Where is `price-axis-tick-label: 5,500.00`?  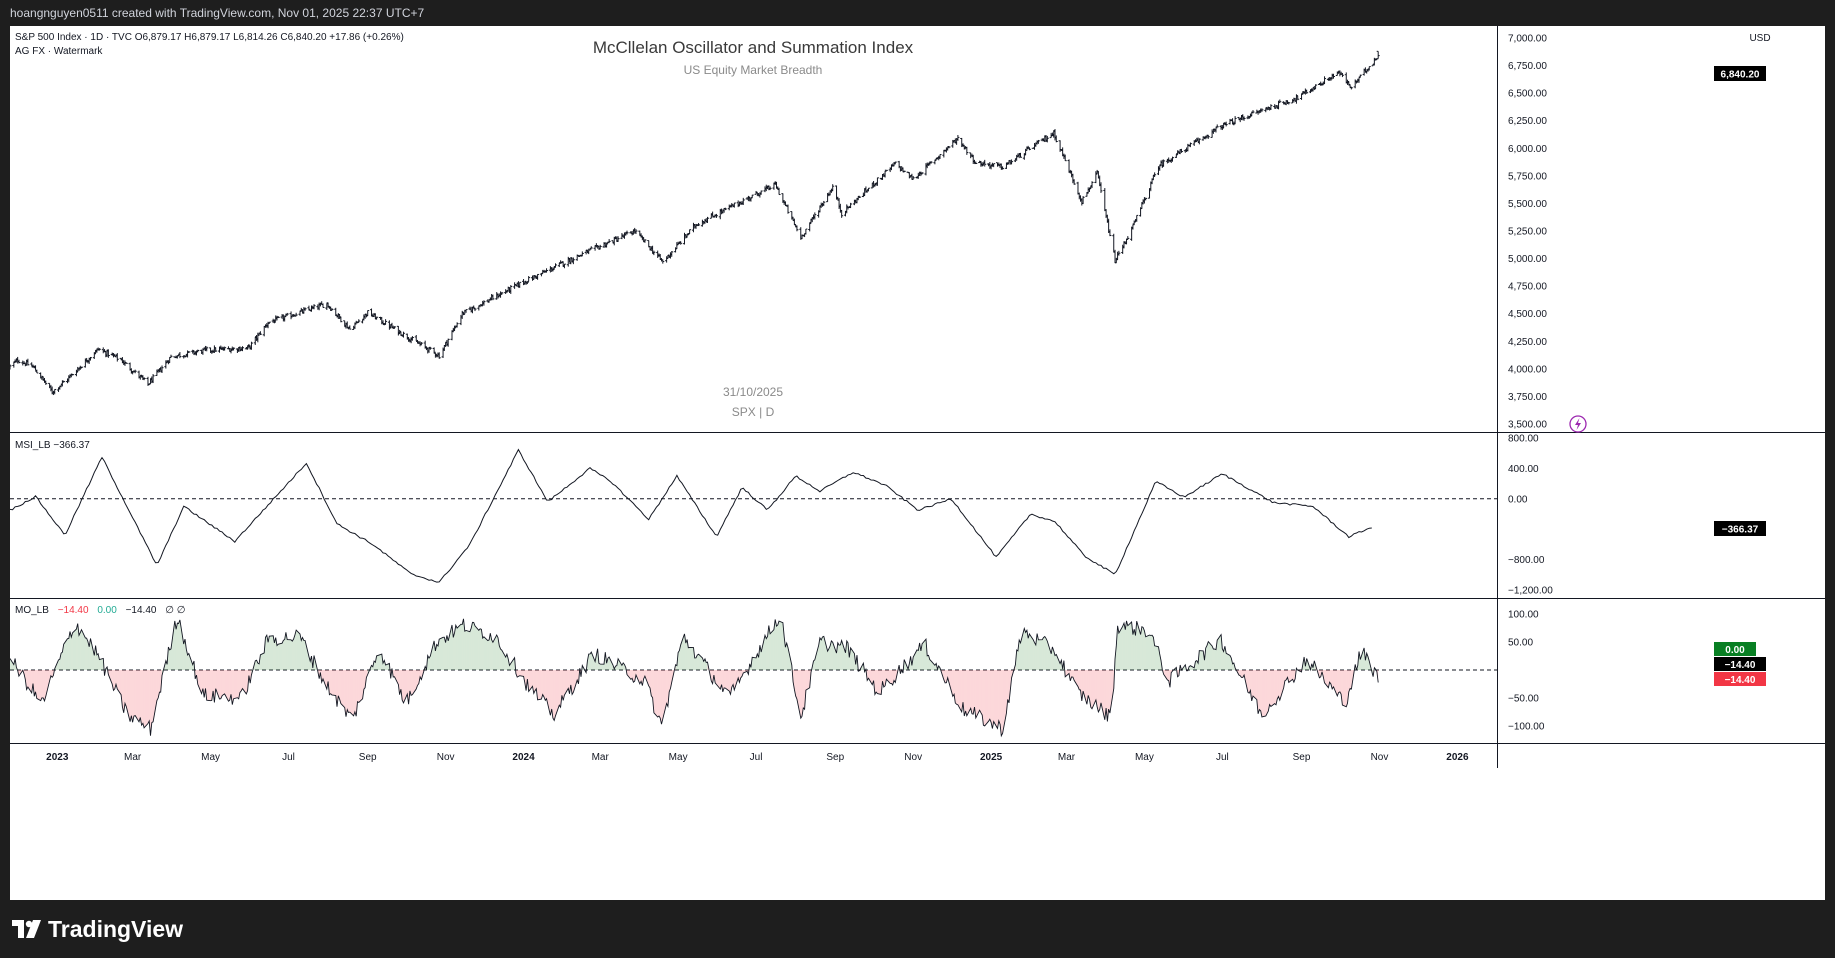 price-axis-tick-label: 5,500.00 is located at coordinates (1527, 204).